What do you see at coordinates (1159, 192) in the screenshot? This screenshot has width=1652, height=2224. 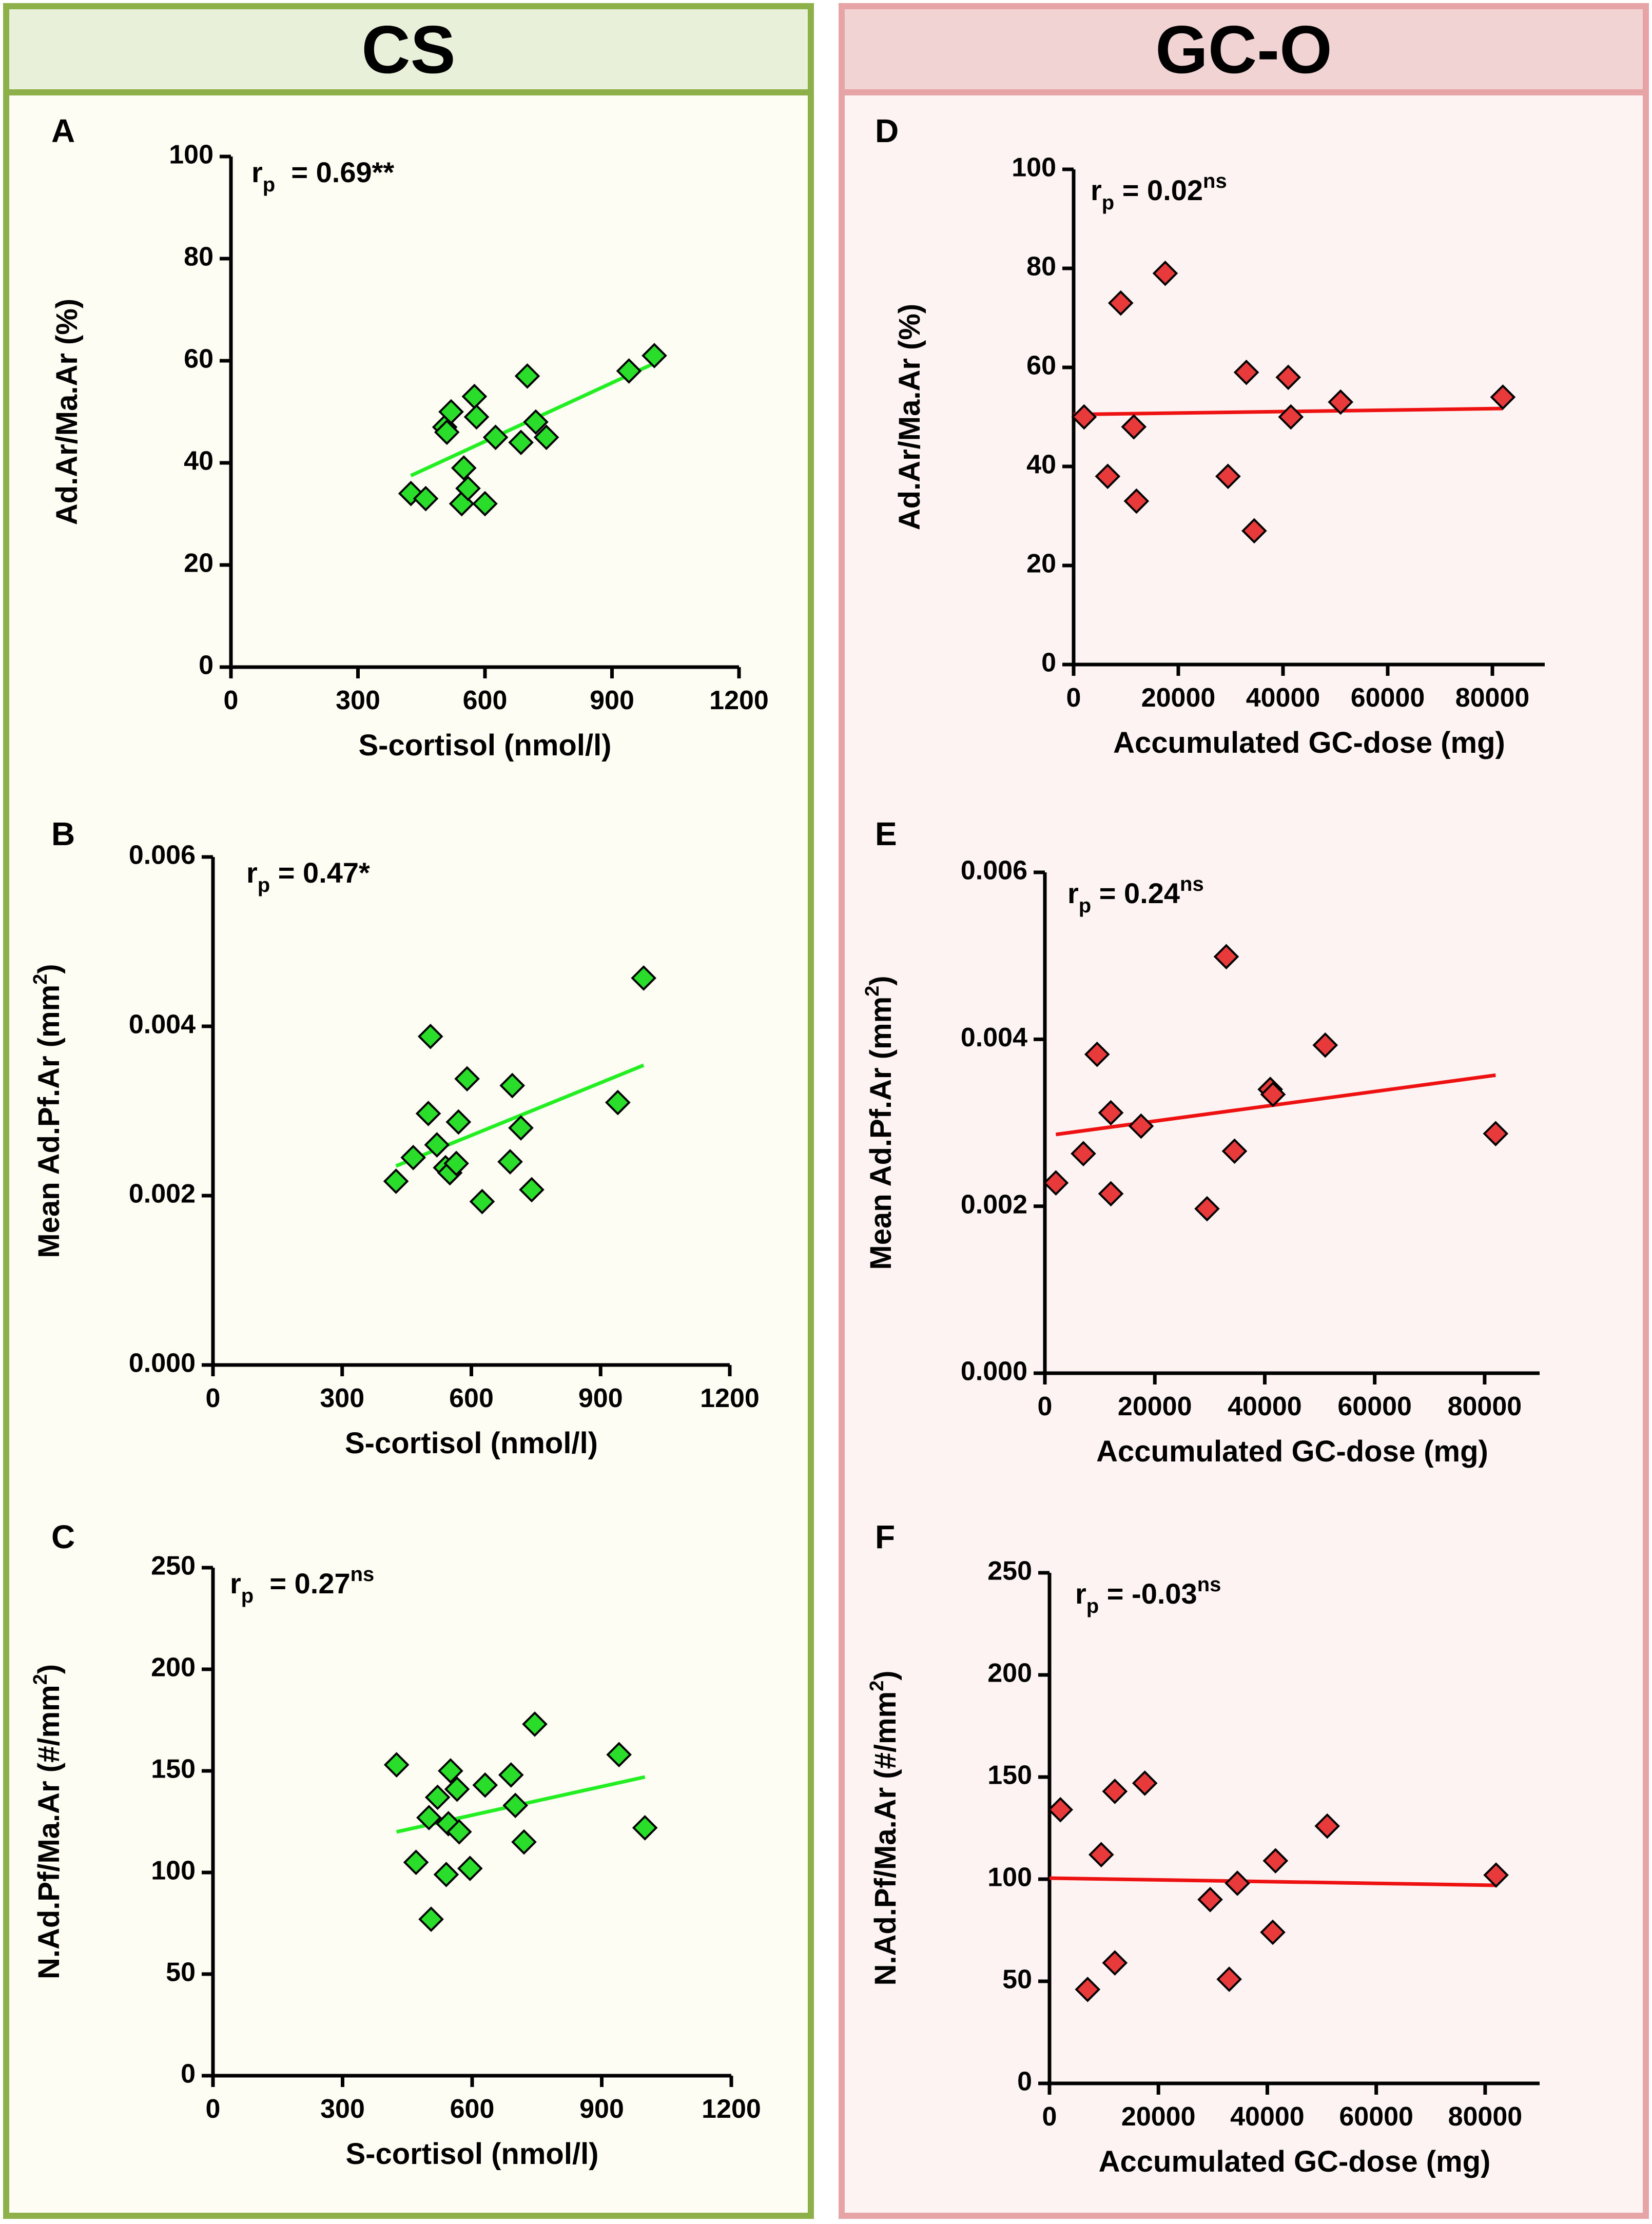 I see `chart-d-correlation-annotation: rp = 0.02ns` at bounding box center [1159, 192].